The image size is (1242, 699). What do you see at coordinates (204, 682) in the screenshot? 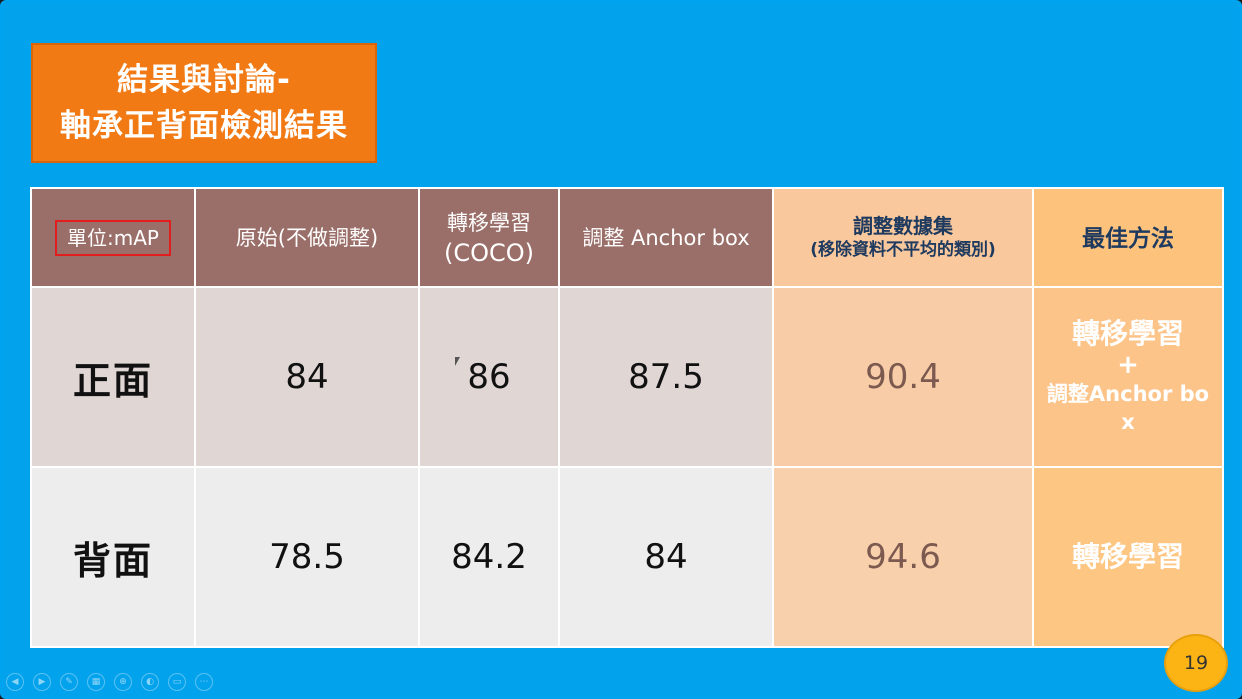
I see `more-icon: ⋯` at bounding box center [204, 682].